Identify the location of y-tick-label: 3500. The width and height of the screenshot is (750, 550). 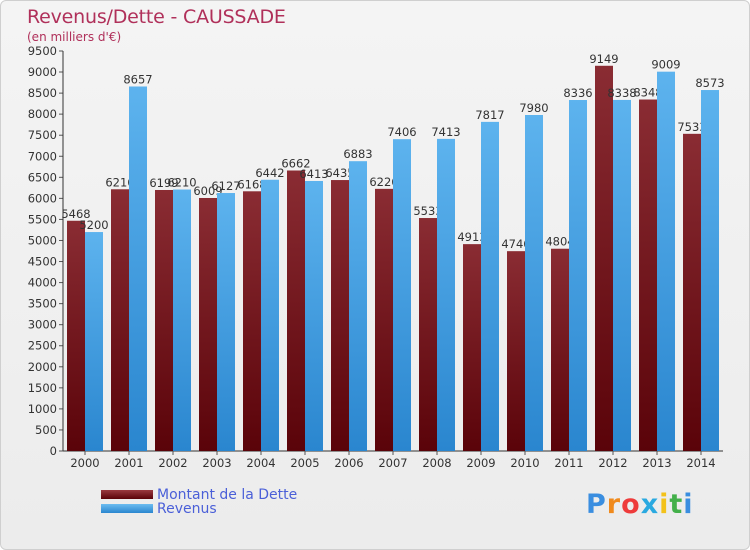
(42, 304).